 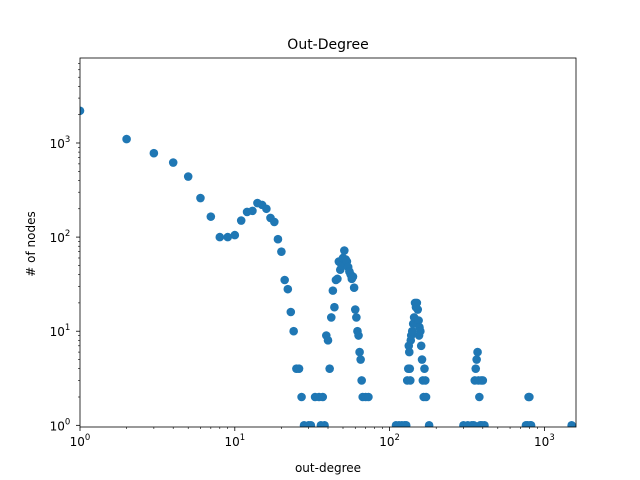 I want to click on x-axis-label: out-degree, so click(x=328, y=468).